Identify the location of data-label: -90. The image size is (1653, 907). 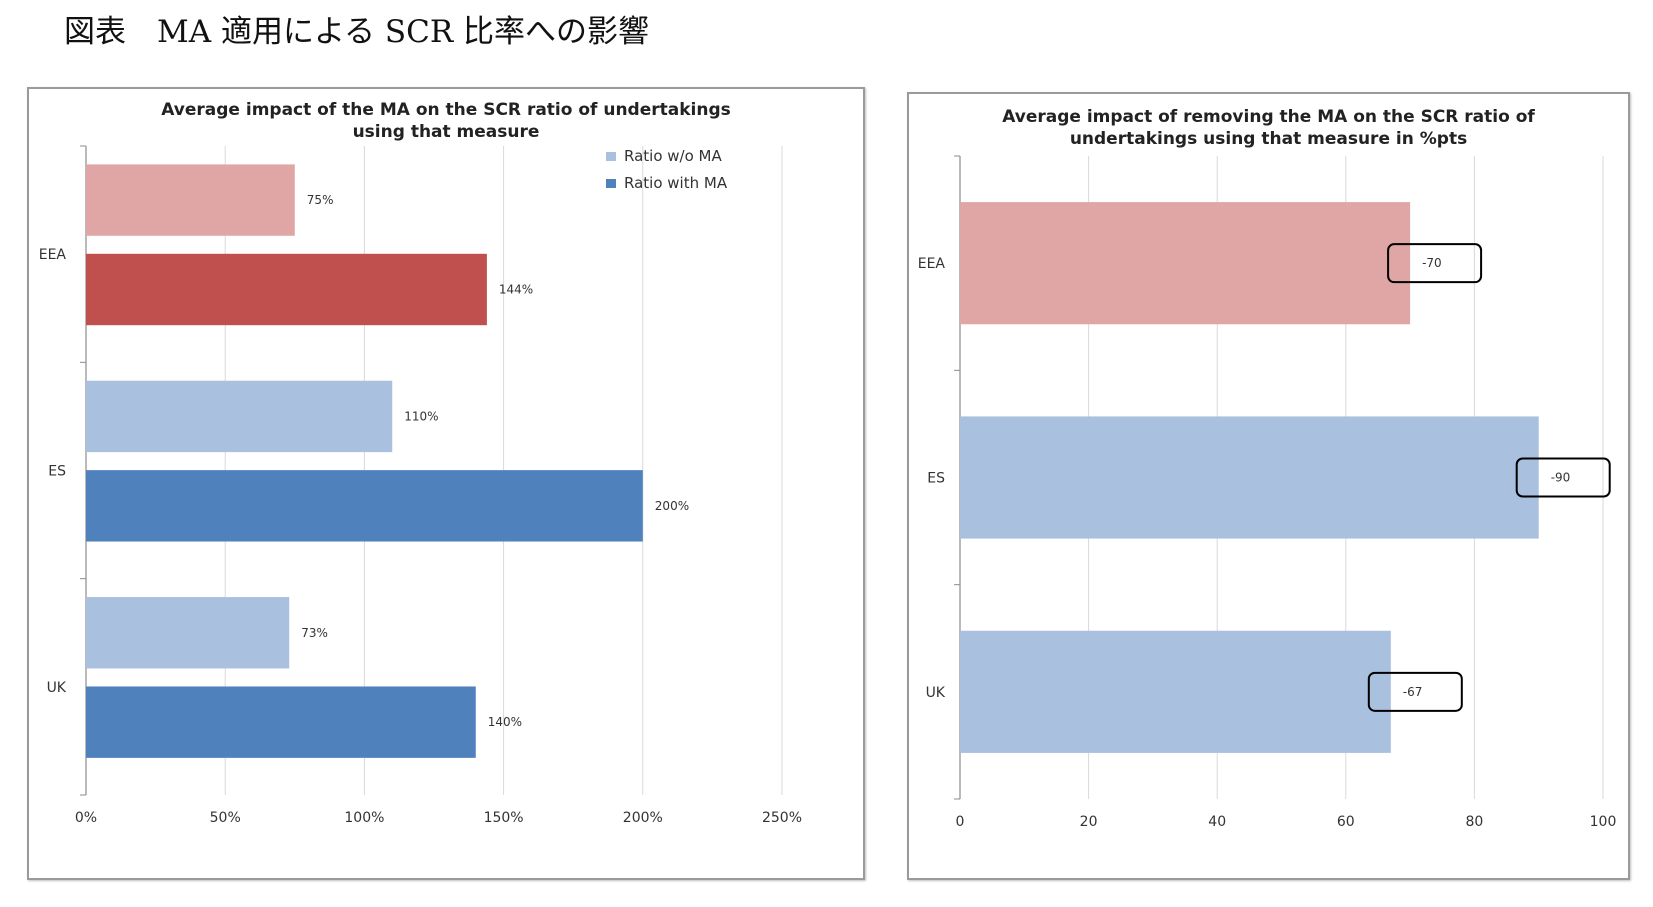
(1561, 478).